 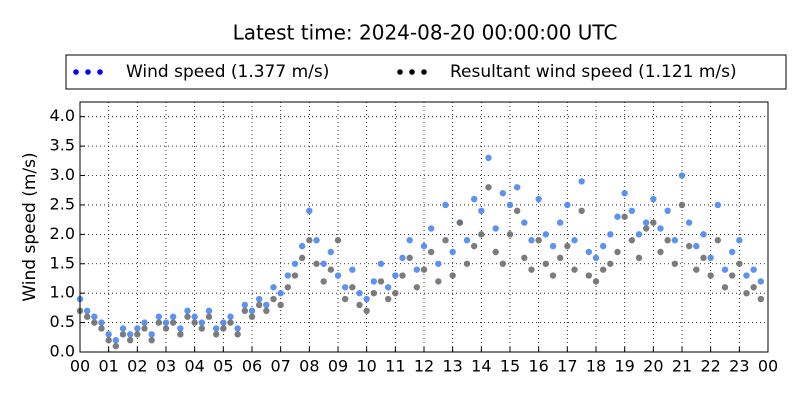 What do you see at coordinates (682, 366) in the screenshot?
I see `x-tick-label: 21` at bounding box center [682, 366].